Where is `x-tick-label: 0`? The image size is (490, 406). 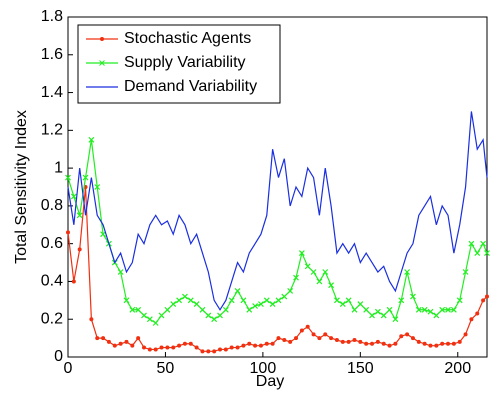 x-tick-label: 0 is located at coordinates (68, 368).